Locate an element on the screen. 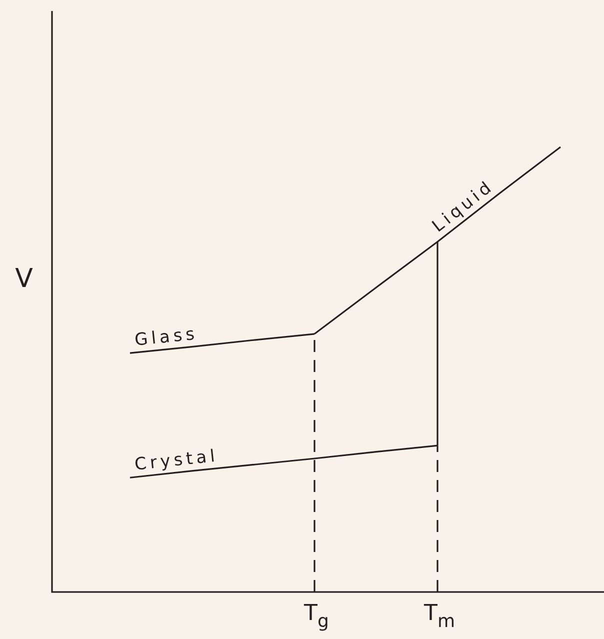  y-axis-title: V is located at coordinates (24, 279).